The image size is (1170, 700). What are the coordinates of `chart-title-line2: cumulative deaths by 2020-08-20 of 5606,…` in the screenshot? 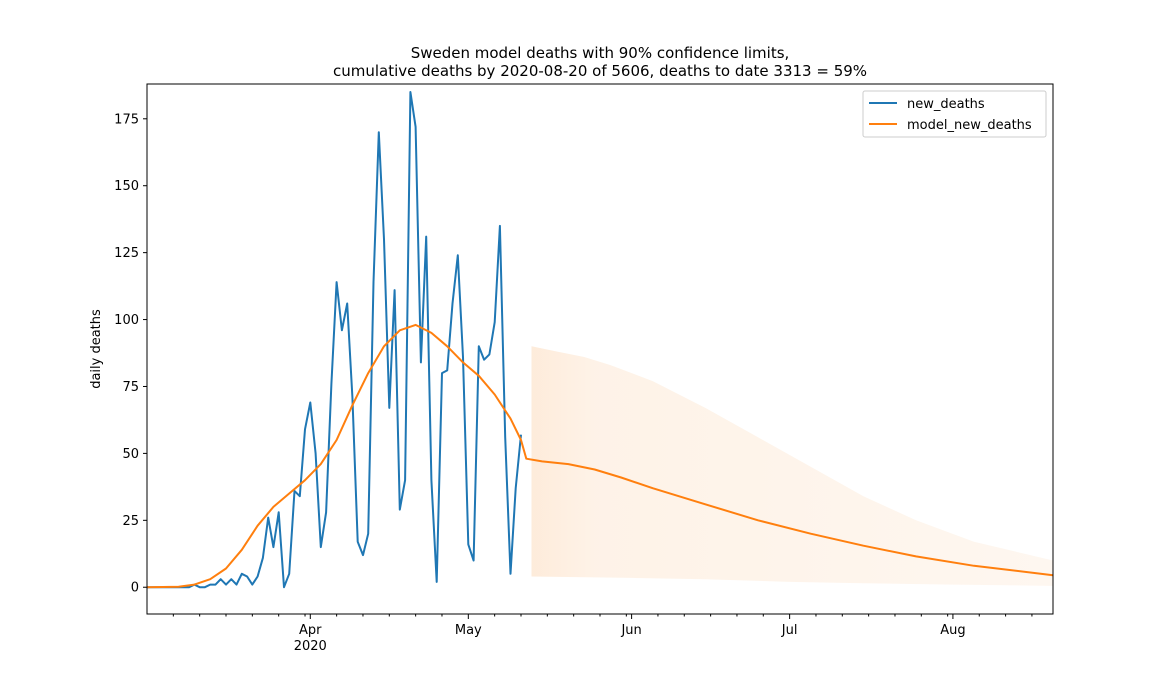 It's located at (600, 71).